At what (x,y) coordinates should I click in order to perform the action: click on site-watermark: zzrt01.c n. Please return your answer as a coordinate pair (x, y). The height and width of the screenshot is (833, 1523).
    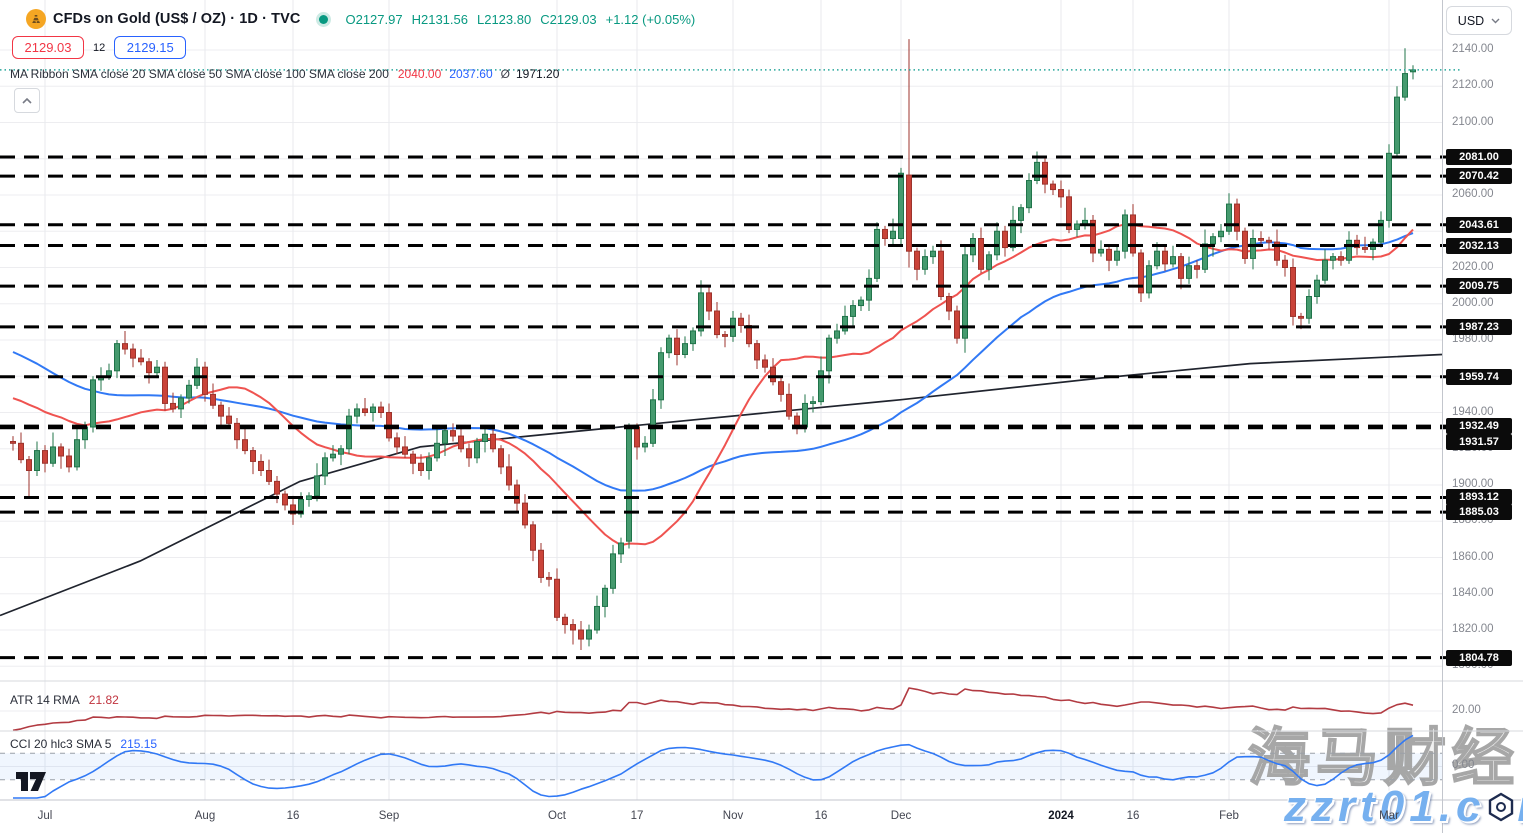
    Looking at the image, I should click on (1403, 807).